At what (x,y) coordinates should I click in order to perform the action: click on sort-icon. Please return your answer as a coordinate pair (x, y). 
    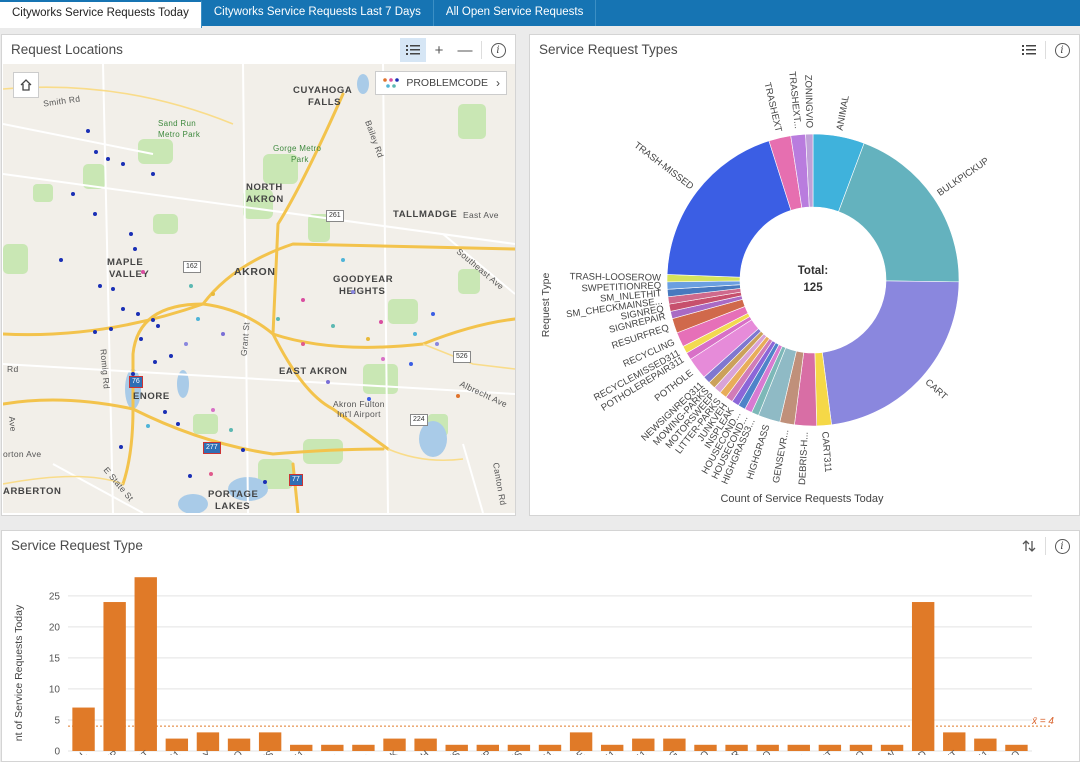
    Looking at the image, I should click on (1029, 546).